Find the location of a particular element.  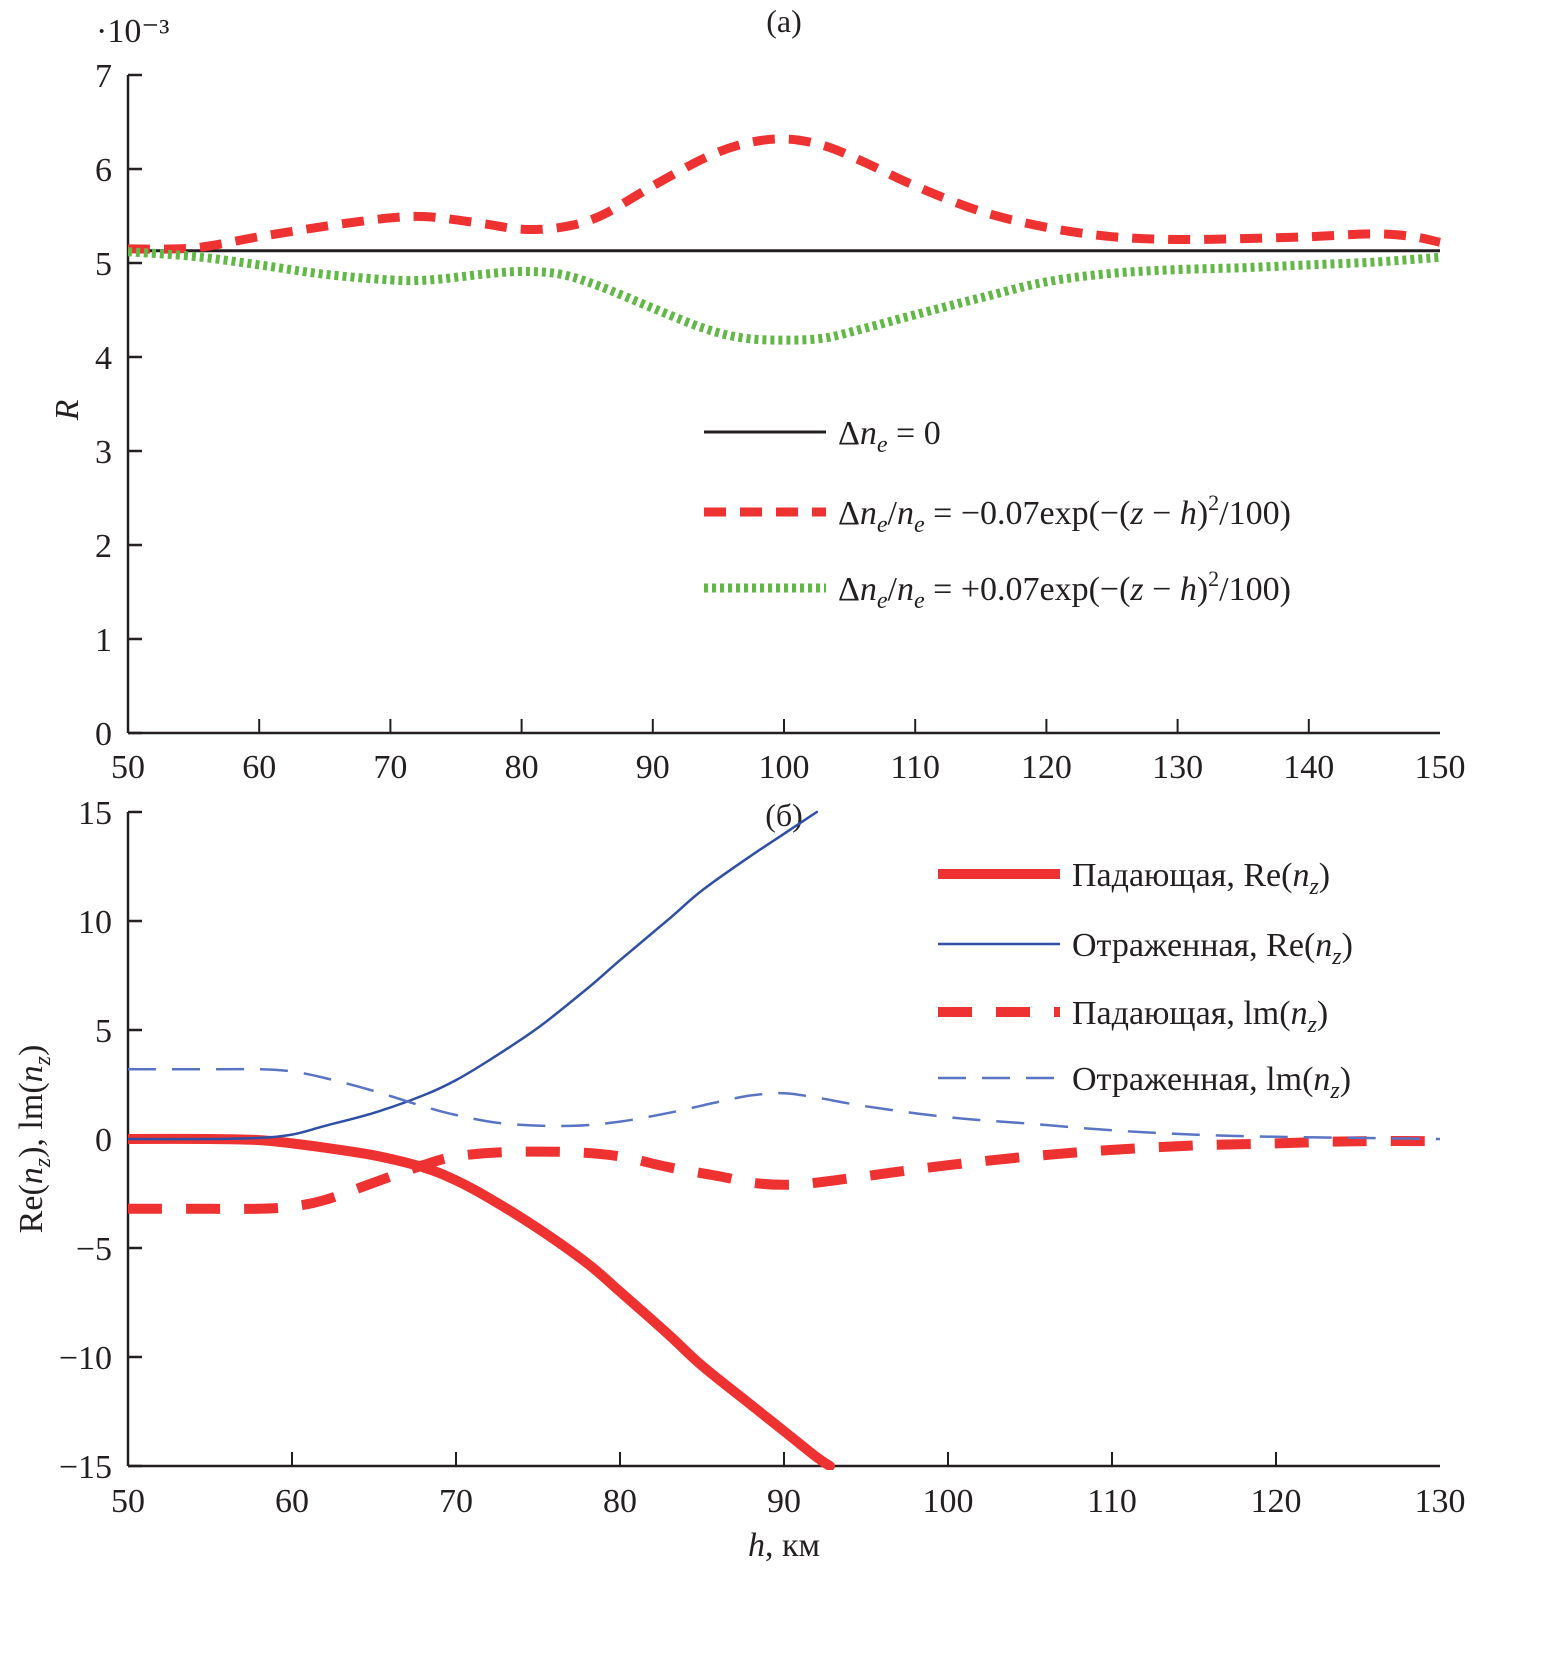

legend-label-3: Отраженная, lm(nz) is located at coordinates (1211, 1082).